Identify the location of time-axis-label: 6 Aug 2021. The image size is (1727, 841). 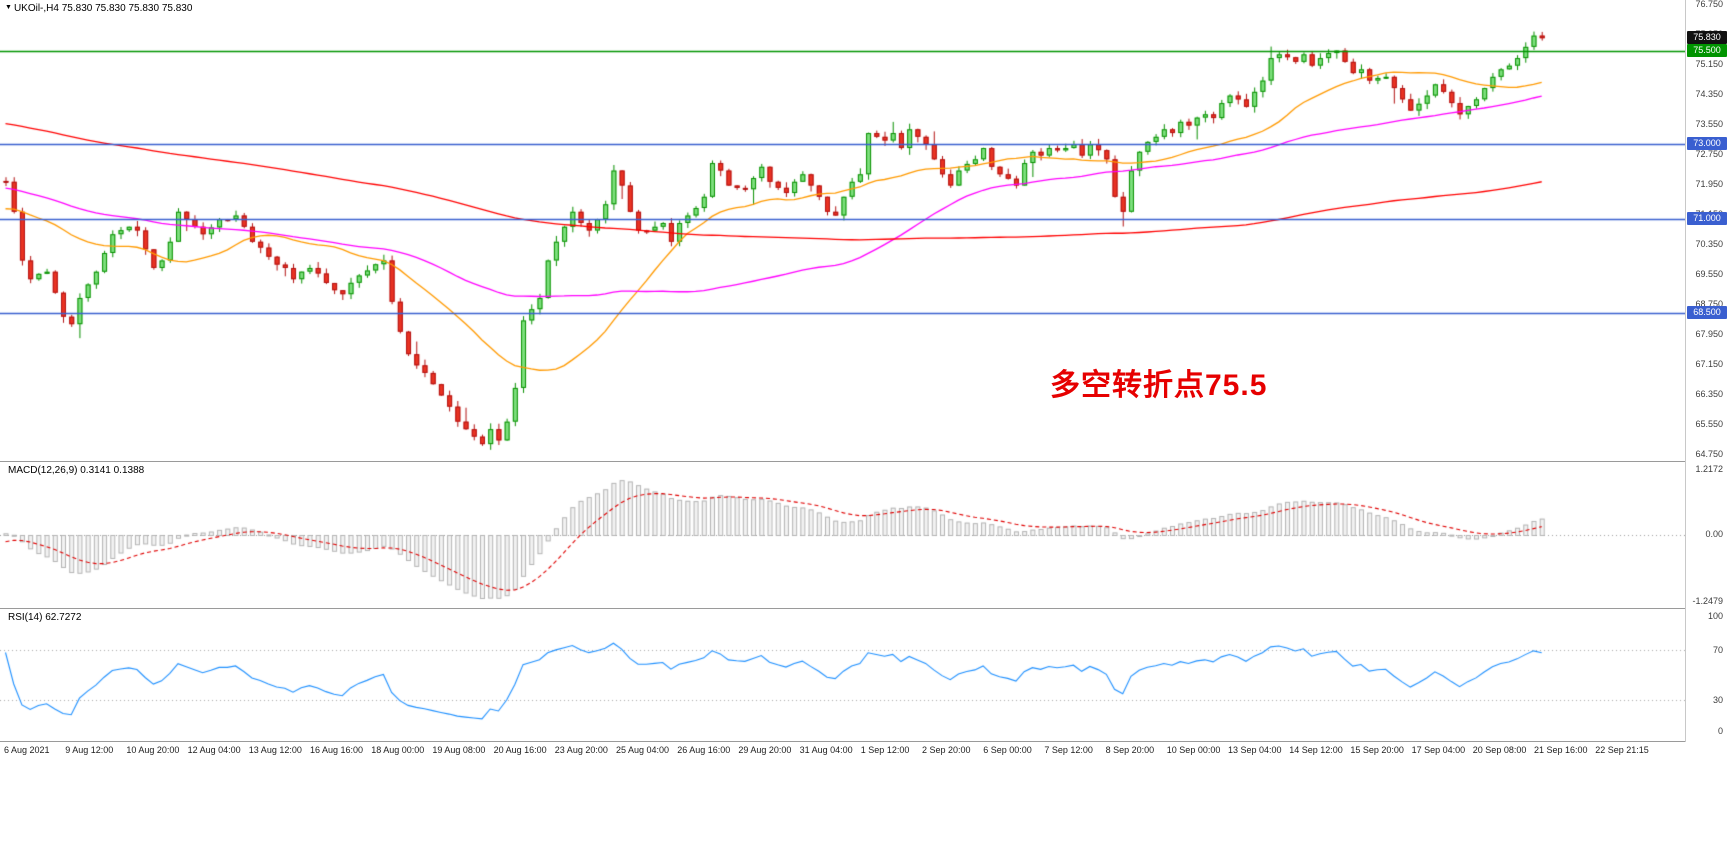
(27, 750).